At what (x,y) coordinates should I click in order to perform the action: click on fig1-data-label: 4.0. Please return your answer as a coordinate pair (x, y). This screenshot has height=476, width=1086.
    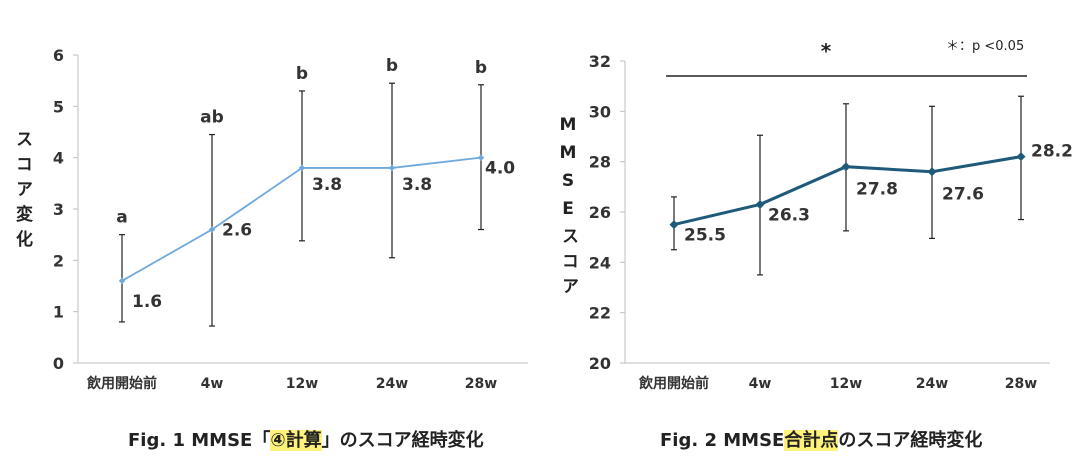
    Looking at the image, I should click on (500, 169).